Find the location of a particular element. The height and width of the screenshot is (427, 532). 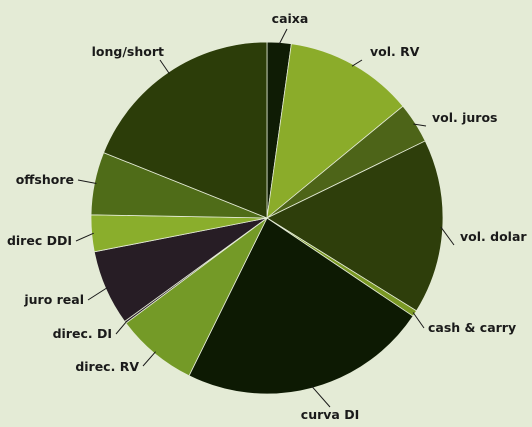

pie-label-long-short: long/short is located at coordinates (128, 51).